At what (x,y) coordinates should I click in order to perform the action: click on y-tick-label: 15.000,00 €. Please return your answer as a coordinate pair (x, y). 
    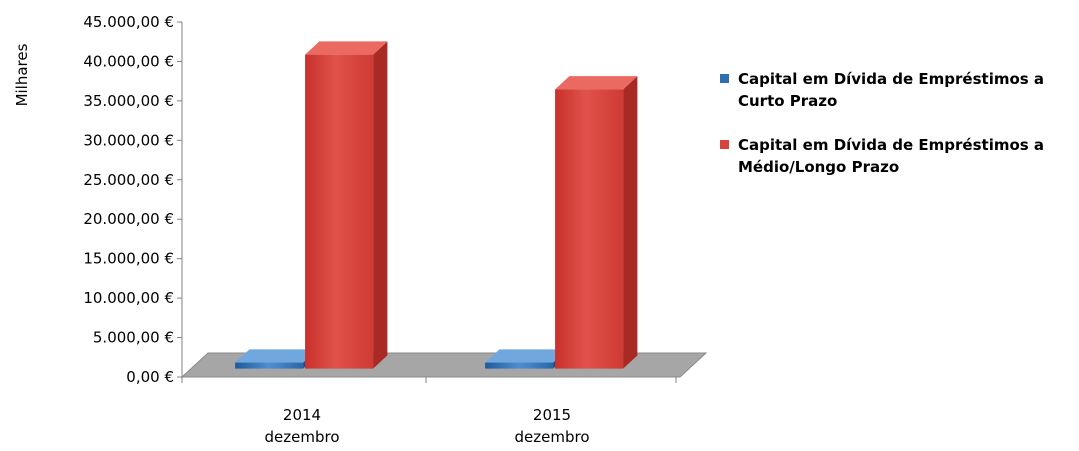
    Looking at the image, I should click on (128, 259).